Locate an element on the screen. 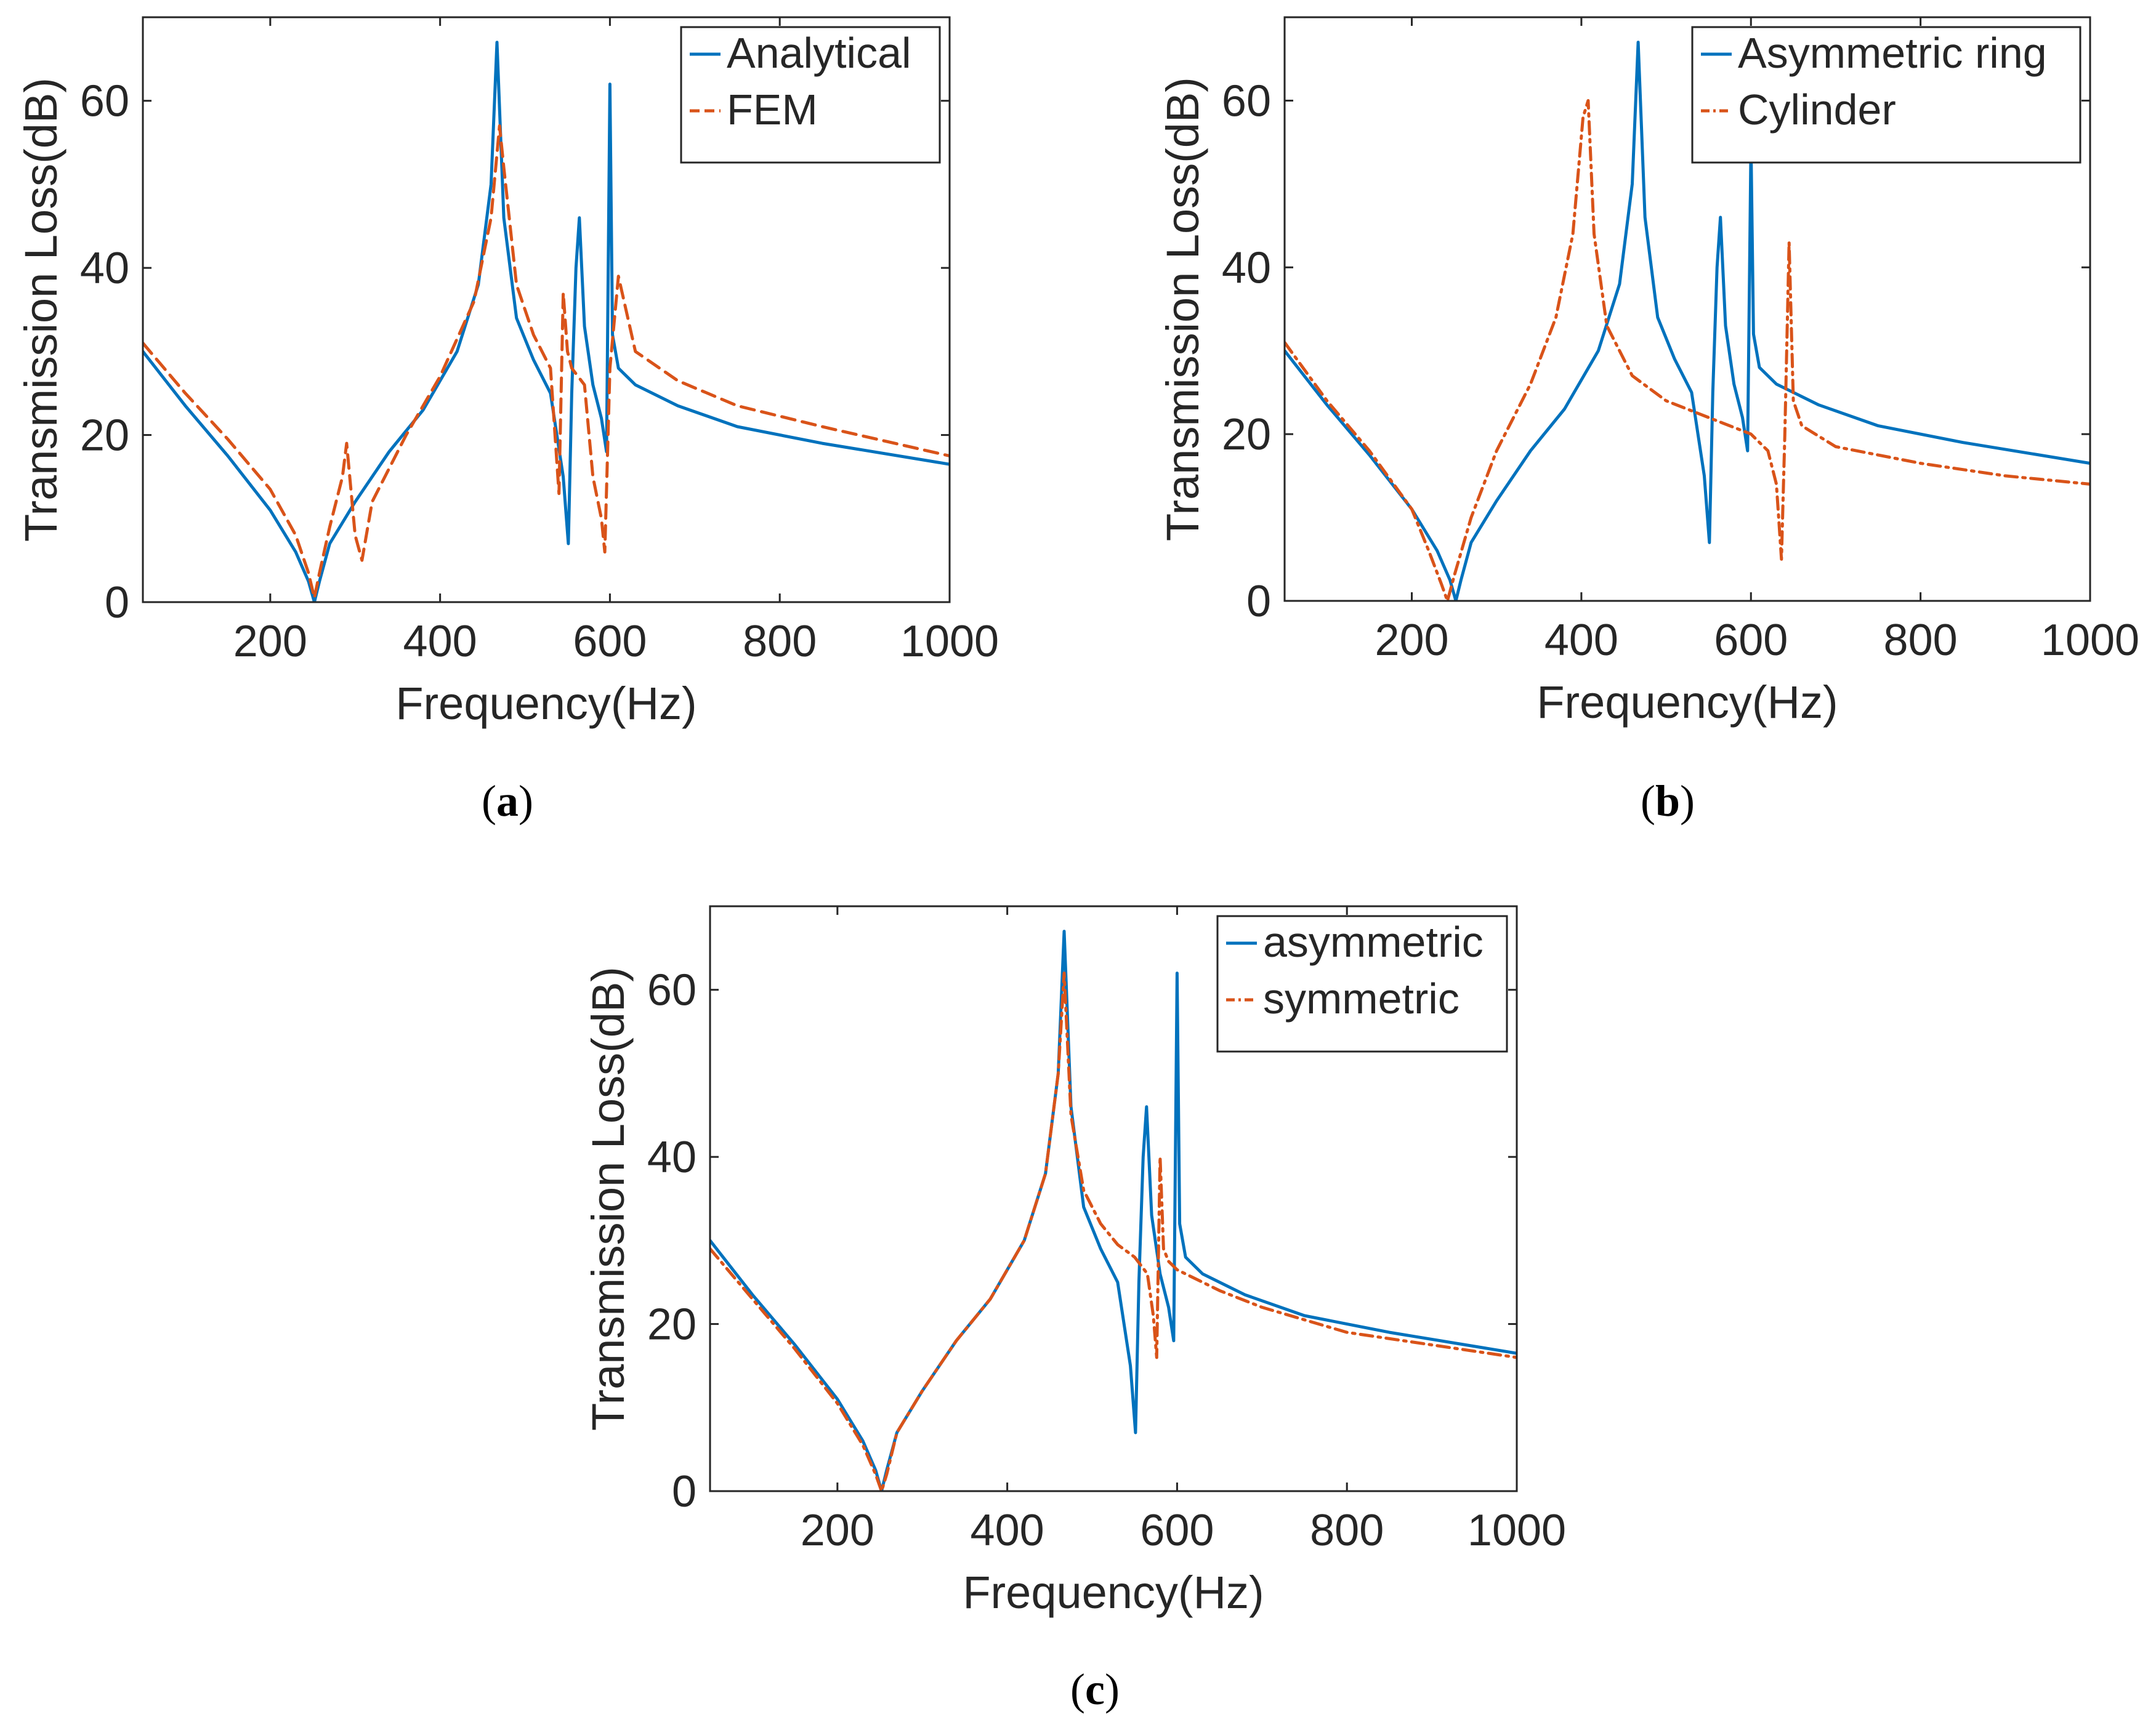 The height and width of the screenshot is (1730, 2156). legend-label: FEM is located at coordinates (772, 110).